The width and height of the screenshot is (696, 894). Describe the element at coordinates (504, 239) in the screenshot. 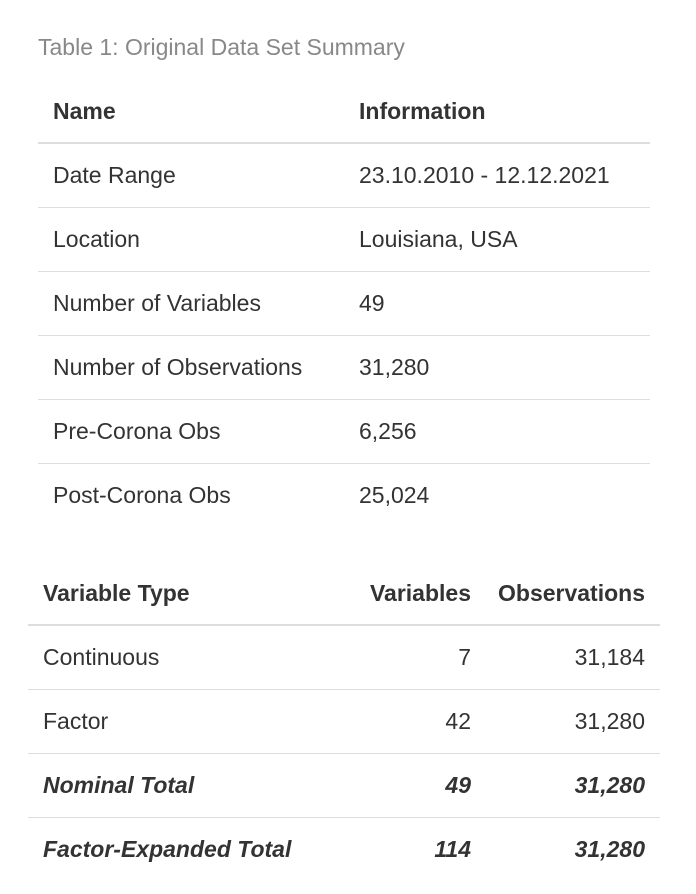

I see `row-info-cell: Louisiana, USA` at that location.